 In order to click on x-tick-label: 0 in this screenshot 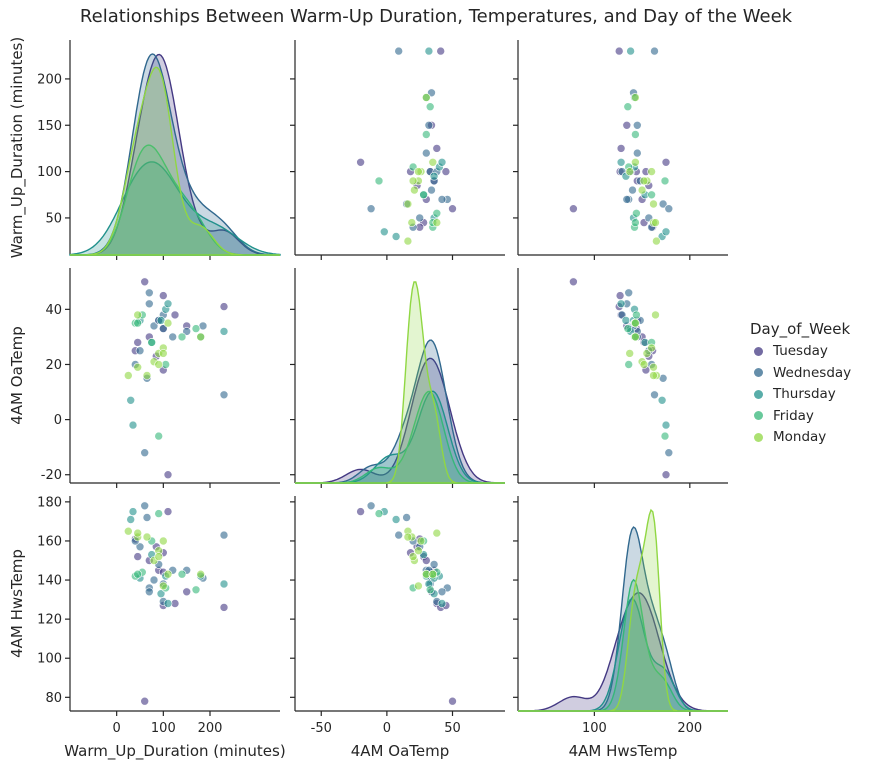, I will do `click(117, 728)`.